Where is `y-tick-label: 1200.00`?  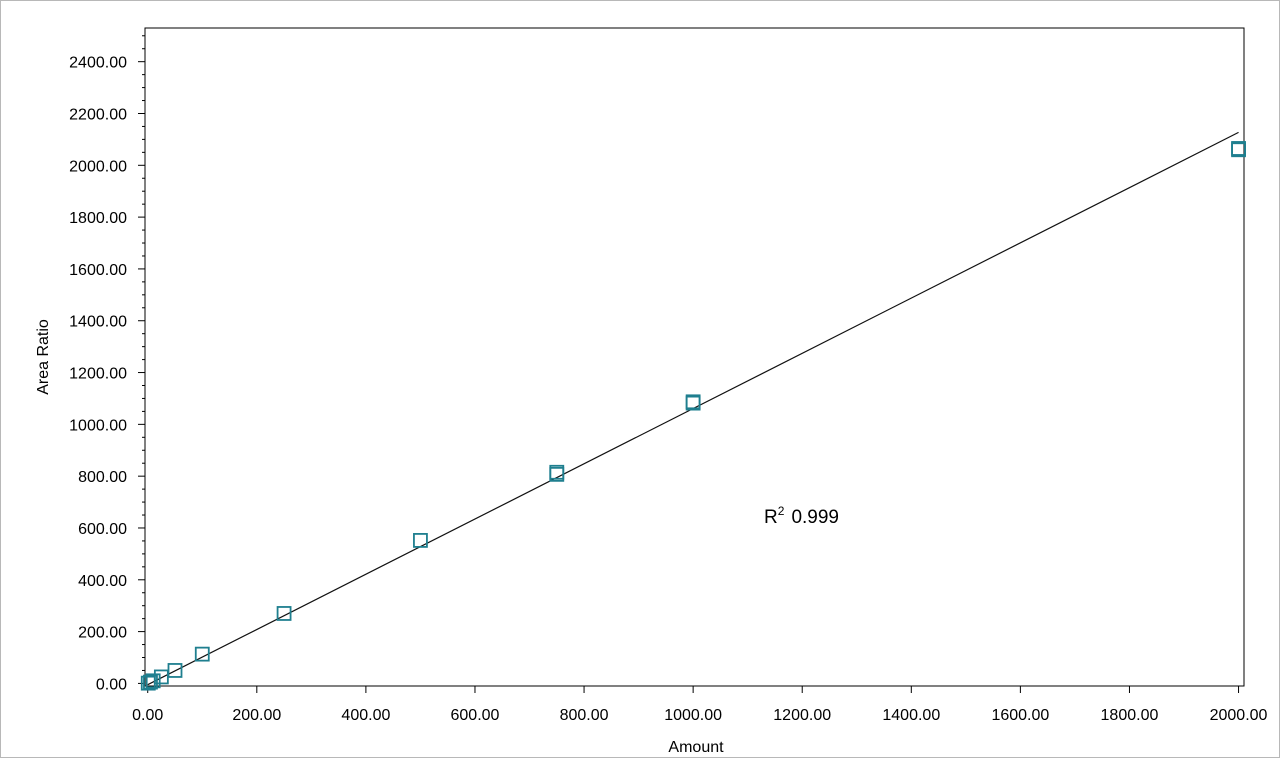
y-tick-label: 1200.00 is located at coordinates (98, 374).